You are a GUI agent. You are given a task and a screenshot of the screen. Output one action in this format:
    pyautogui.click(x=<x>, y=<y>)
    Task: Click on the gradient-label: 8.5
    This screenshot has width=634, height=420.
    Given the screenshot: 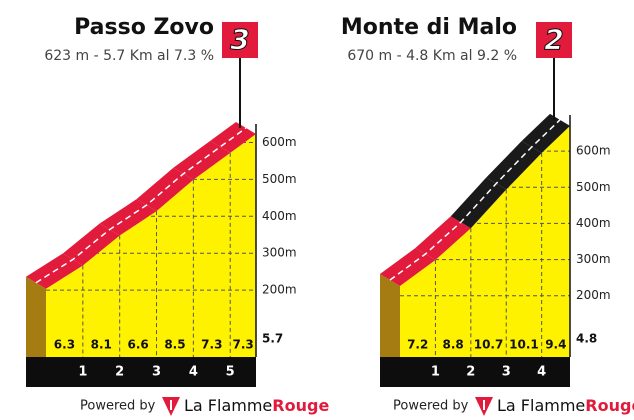 What is the action you would take?
    pyautogui.click(x=174, y=345)
    